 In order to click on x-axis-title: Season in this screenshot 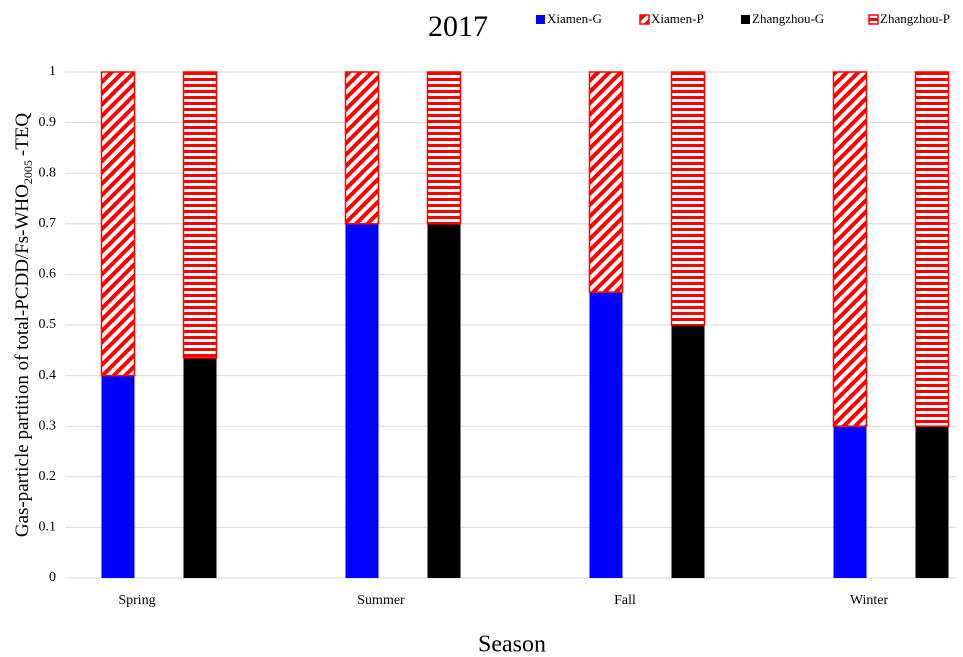, I will do `click(512, 644)`.